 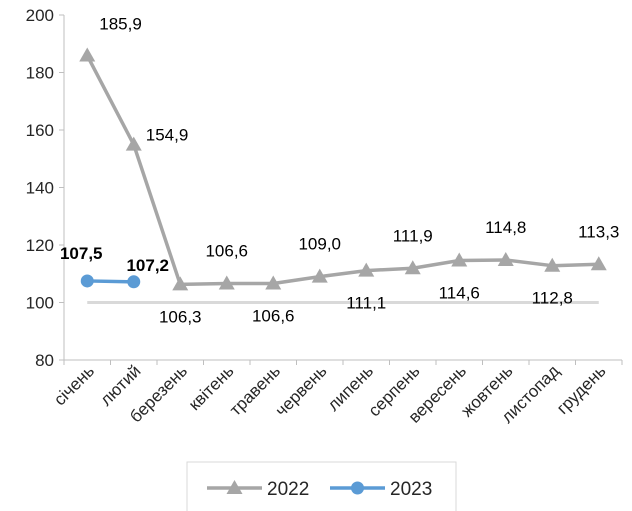 I want to click on data-label-2023-1: 107,5, so click(x=81, y=253).